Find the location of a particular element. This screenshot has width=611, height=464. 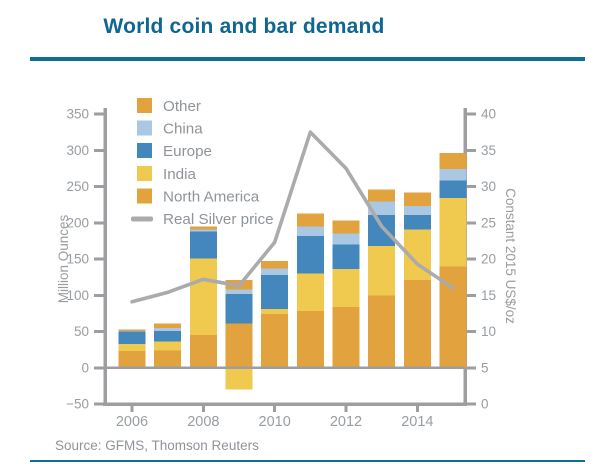

bar-2014-north-america is located at coordinates (417, 324).